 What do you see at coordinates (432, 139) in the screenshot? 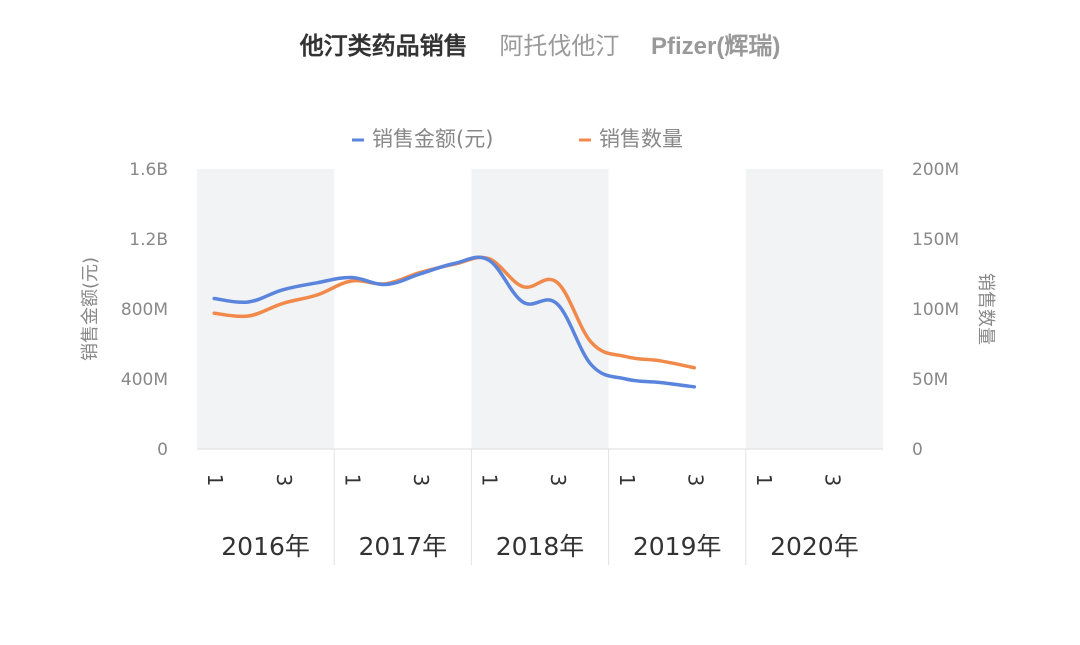
I see `legend-label-0: 销售金额(元)` at bounding box center [432, 139].